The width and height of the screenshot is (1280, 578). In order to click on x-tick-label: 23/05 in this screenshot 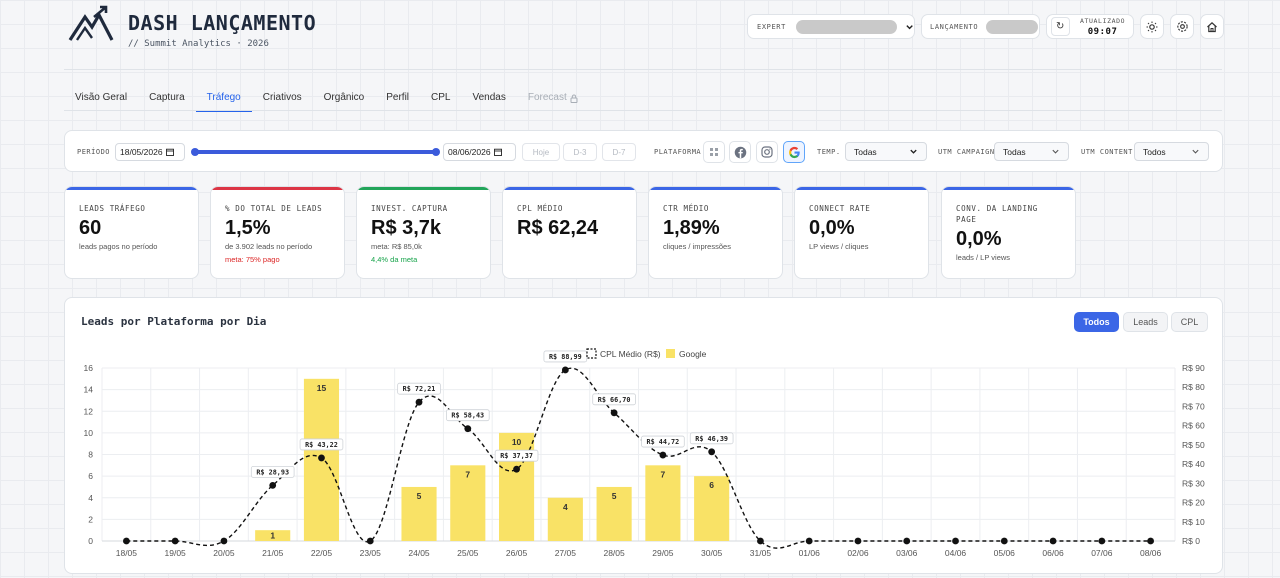, I will do `click(371, 553)`.